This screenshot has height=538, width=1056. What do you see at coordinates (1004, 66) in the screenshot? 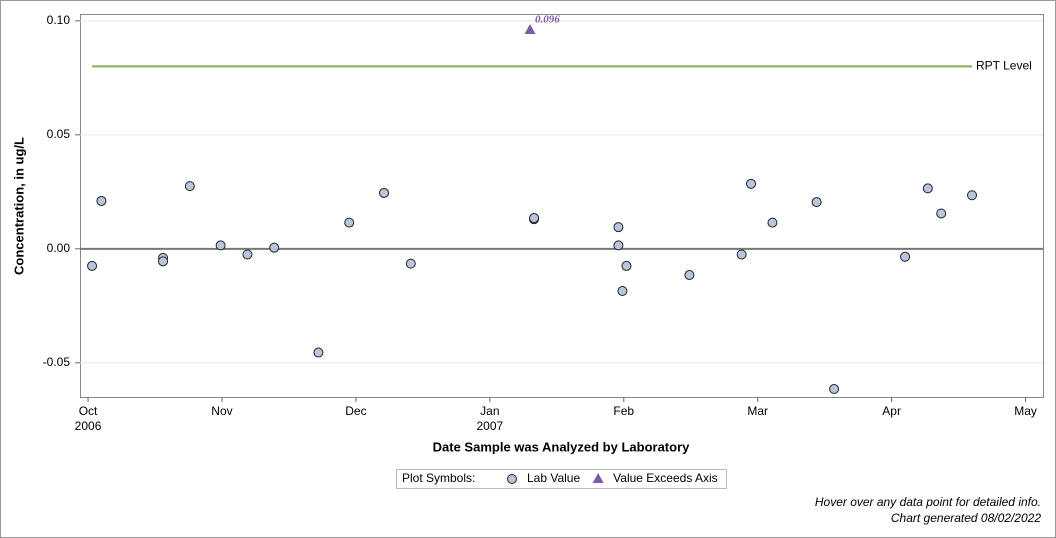
I see `reference-label: RPT Level` at bounding box center [1004, 66].